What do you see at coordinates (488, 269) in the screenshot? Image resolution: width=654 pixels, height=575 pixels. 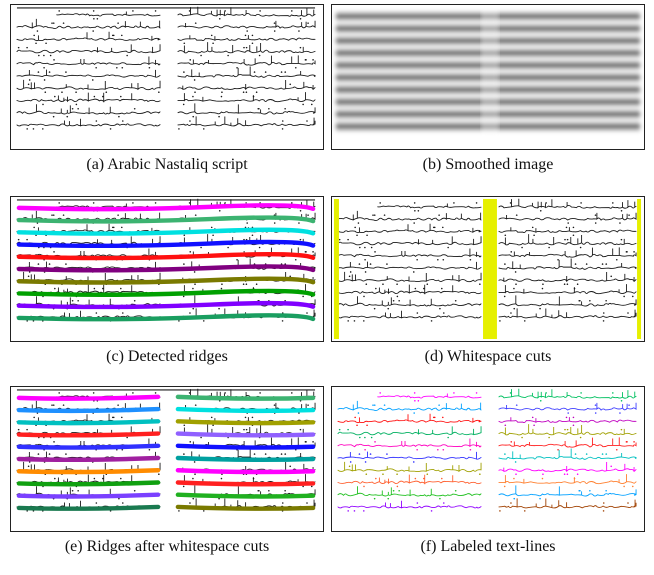 I see `whitespace-cuts-image` at bounding box center [488, 269].